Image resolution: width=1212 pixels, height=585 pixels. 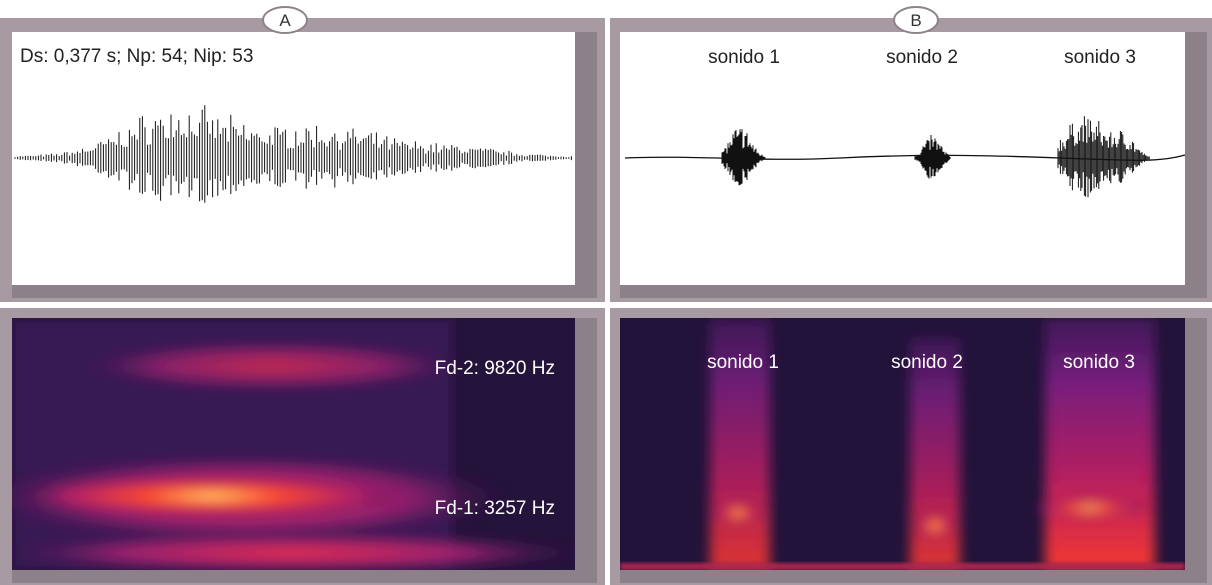 What do you see at coordinates (606, 305) in the screenshot?
I see `separator` at bounding box center [606, 305].